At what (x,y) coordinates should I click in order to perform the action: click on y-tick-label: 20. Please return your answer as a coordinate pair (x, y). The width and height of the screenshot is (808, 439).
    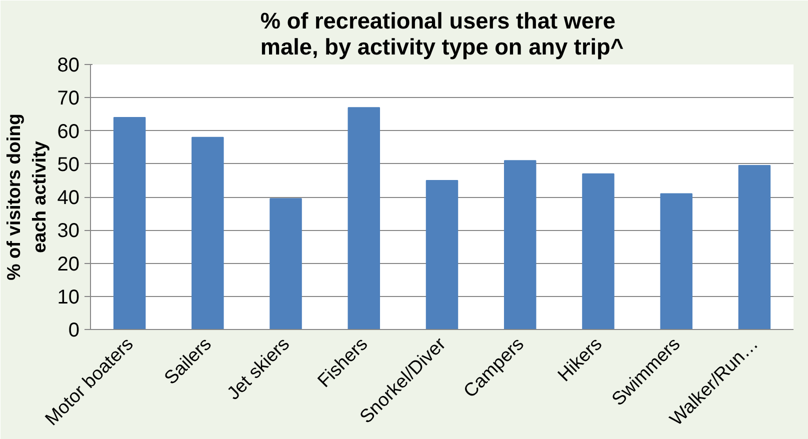
    Looking at the image, I should click on (68, 264).